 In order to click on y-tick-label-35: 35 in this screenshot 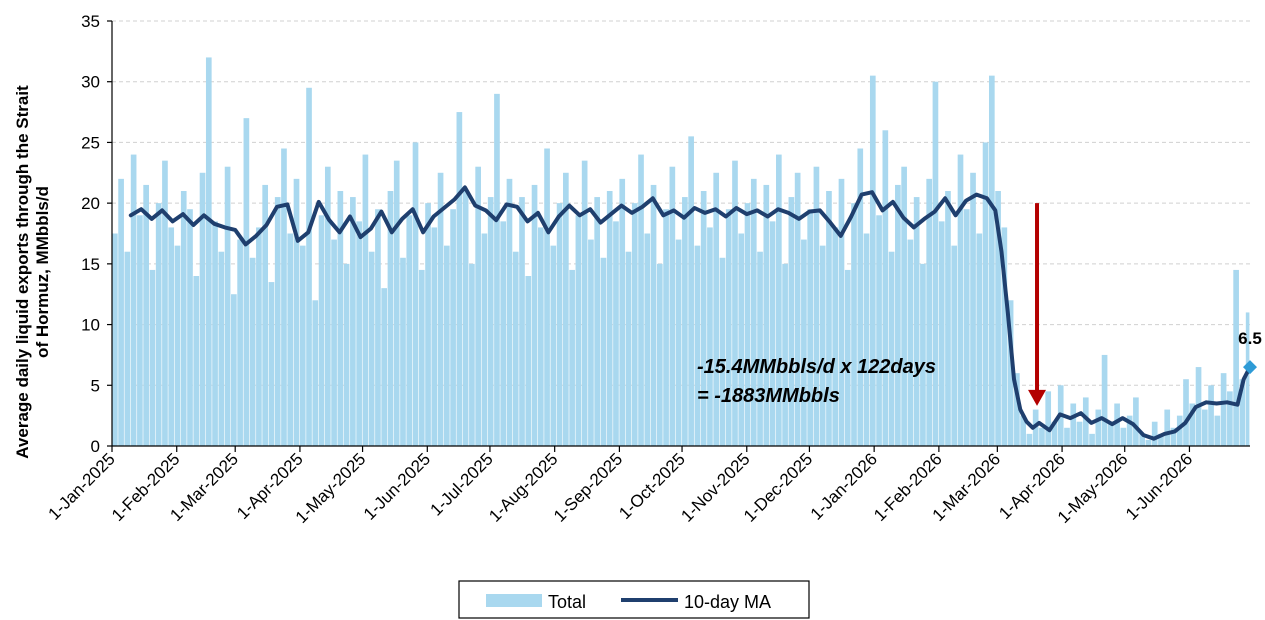, I will do `click(90, 21)`.